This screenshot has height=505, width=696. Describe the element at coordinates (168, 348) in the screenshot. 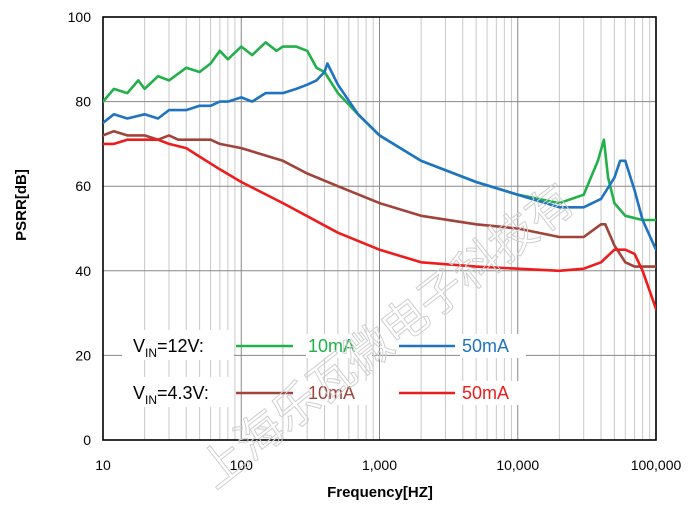

I see `legend-condition: VIN=12V:` at that location.